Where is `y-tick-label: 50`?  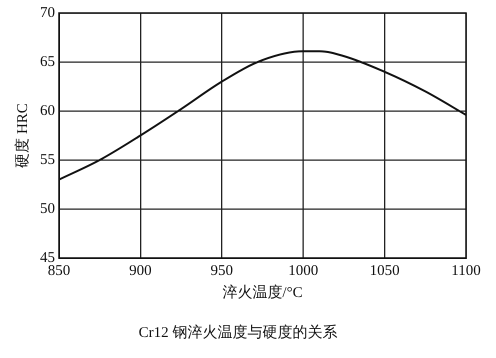 y-tick-label: 50 is located at coordinates (47, 208).